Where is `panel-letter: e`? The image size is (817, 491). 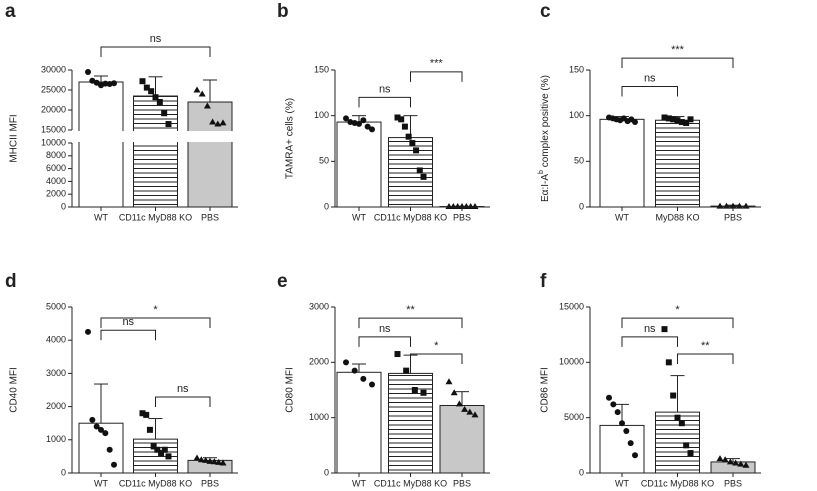
panel-letter: e is located at coordinates (282, 281).